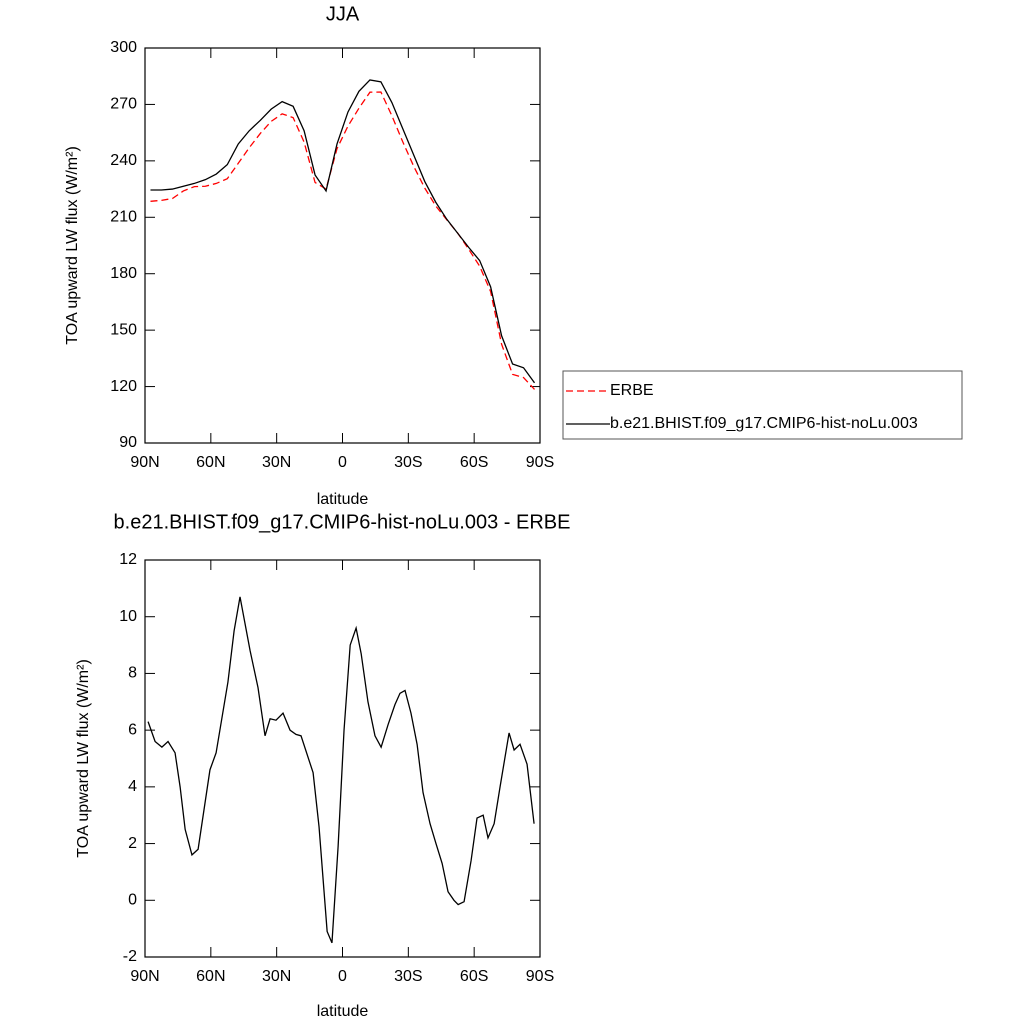  What do you see at coordinates (132, 900) in the screenshot?
I see `y-tick-label: 0` at bounding box center [132, 900].